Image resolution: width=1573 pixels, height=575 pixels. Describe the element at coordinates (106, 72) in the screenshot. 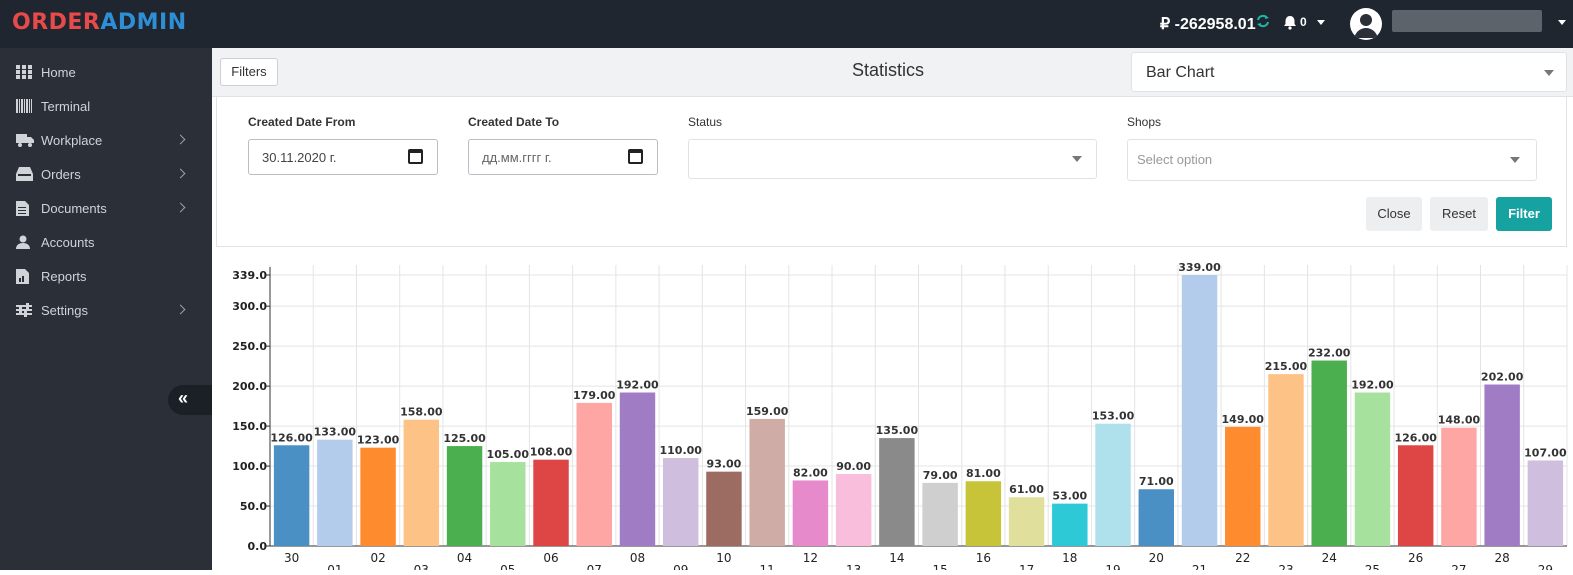

I see `sidebar-item-home: Home` at that location.